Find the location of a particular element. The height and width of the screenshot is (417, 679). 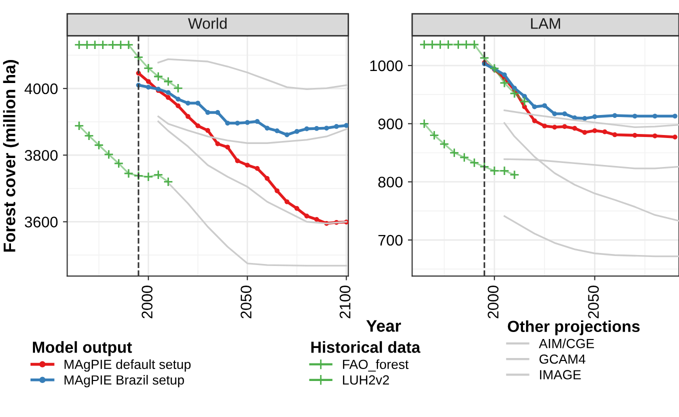

legend-label: FAO_forest is located at coordinates (376, 365).